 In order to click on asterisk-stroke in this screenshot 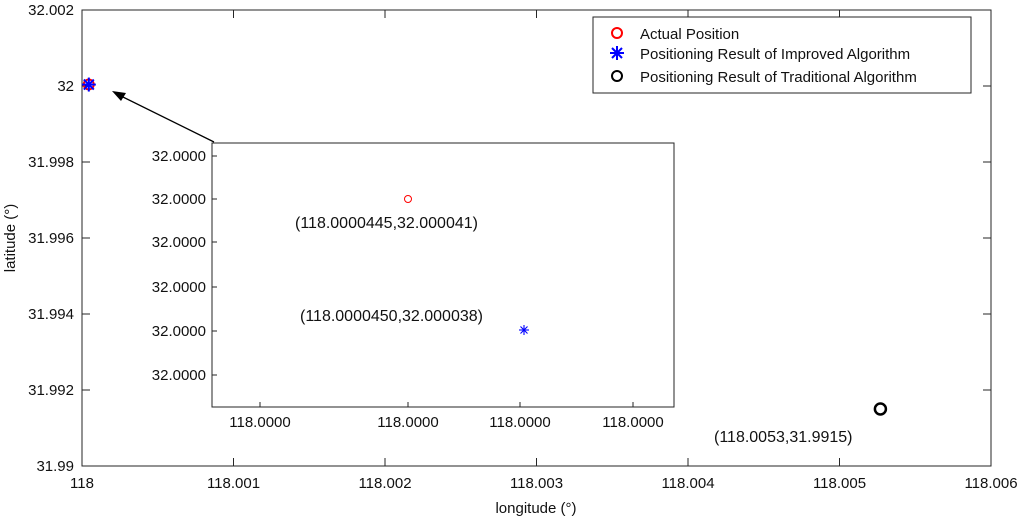, I will do `click(89, 84)`.